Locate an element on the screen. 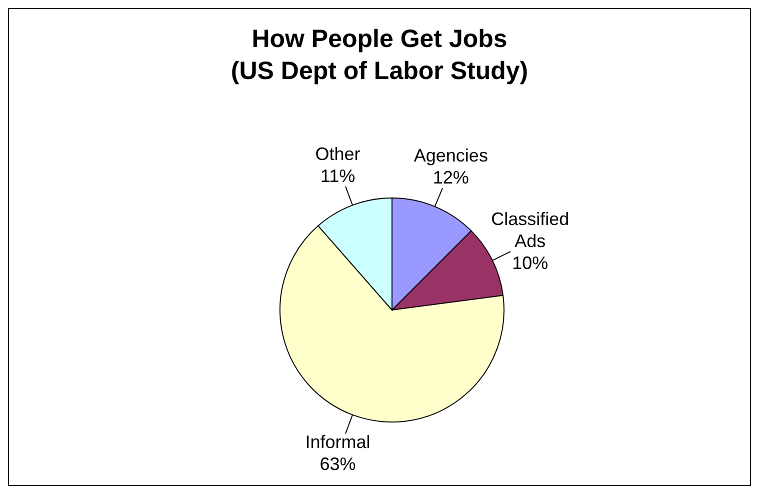 The width and height of the screenshot is (761, 496). slice-label: Classified Ads is located at coordinates (530, 229).